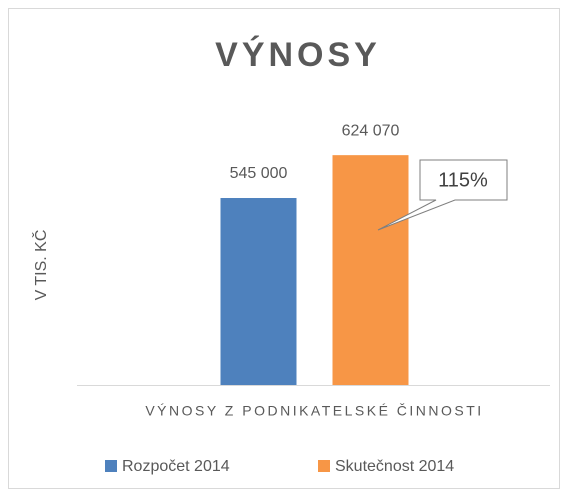 This screenshot has width=569, height=498. I want to click on legend-label: Skutečnost 2014, so click(394, 466).